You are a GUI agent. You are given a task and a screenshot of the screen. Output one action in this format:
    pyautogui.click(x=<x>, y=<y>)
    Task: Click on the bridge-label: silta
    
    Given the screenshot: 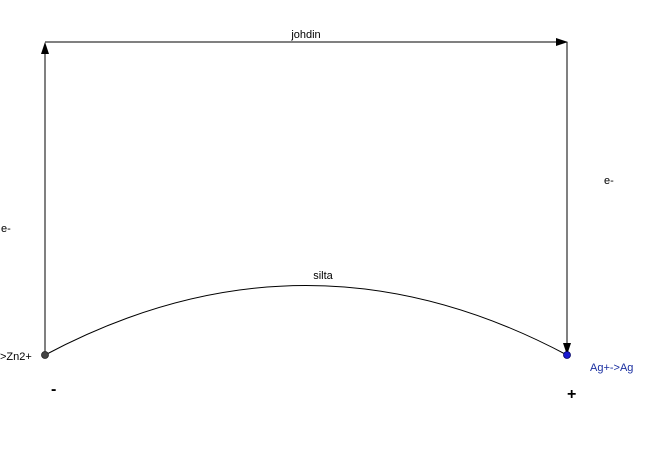 What is the action you would take?
    pyautogui.click(x=323, y=276)
    